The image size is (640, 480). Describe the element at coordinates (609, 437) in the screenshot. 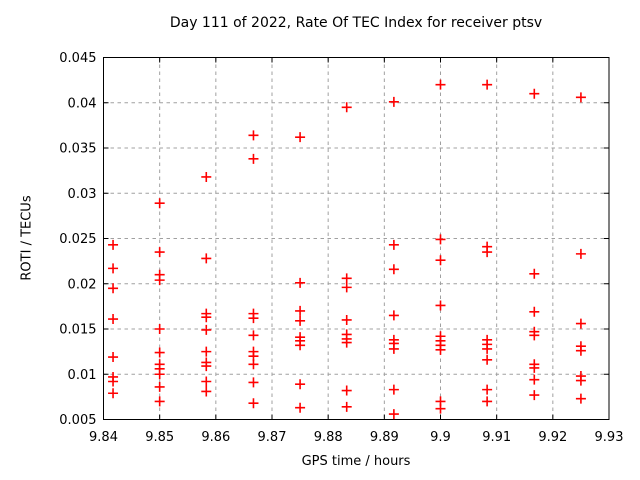

I see `x-tick-label: 9.93` at that location.